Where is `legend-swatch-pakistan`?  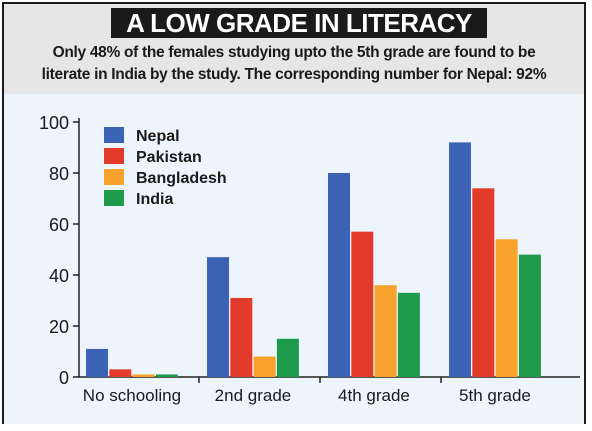
legend-swatch-pakistan is located at coordinates (114, 156).